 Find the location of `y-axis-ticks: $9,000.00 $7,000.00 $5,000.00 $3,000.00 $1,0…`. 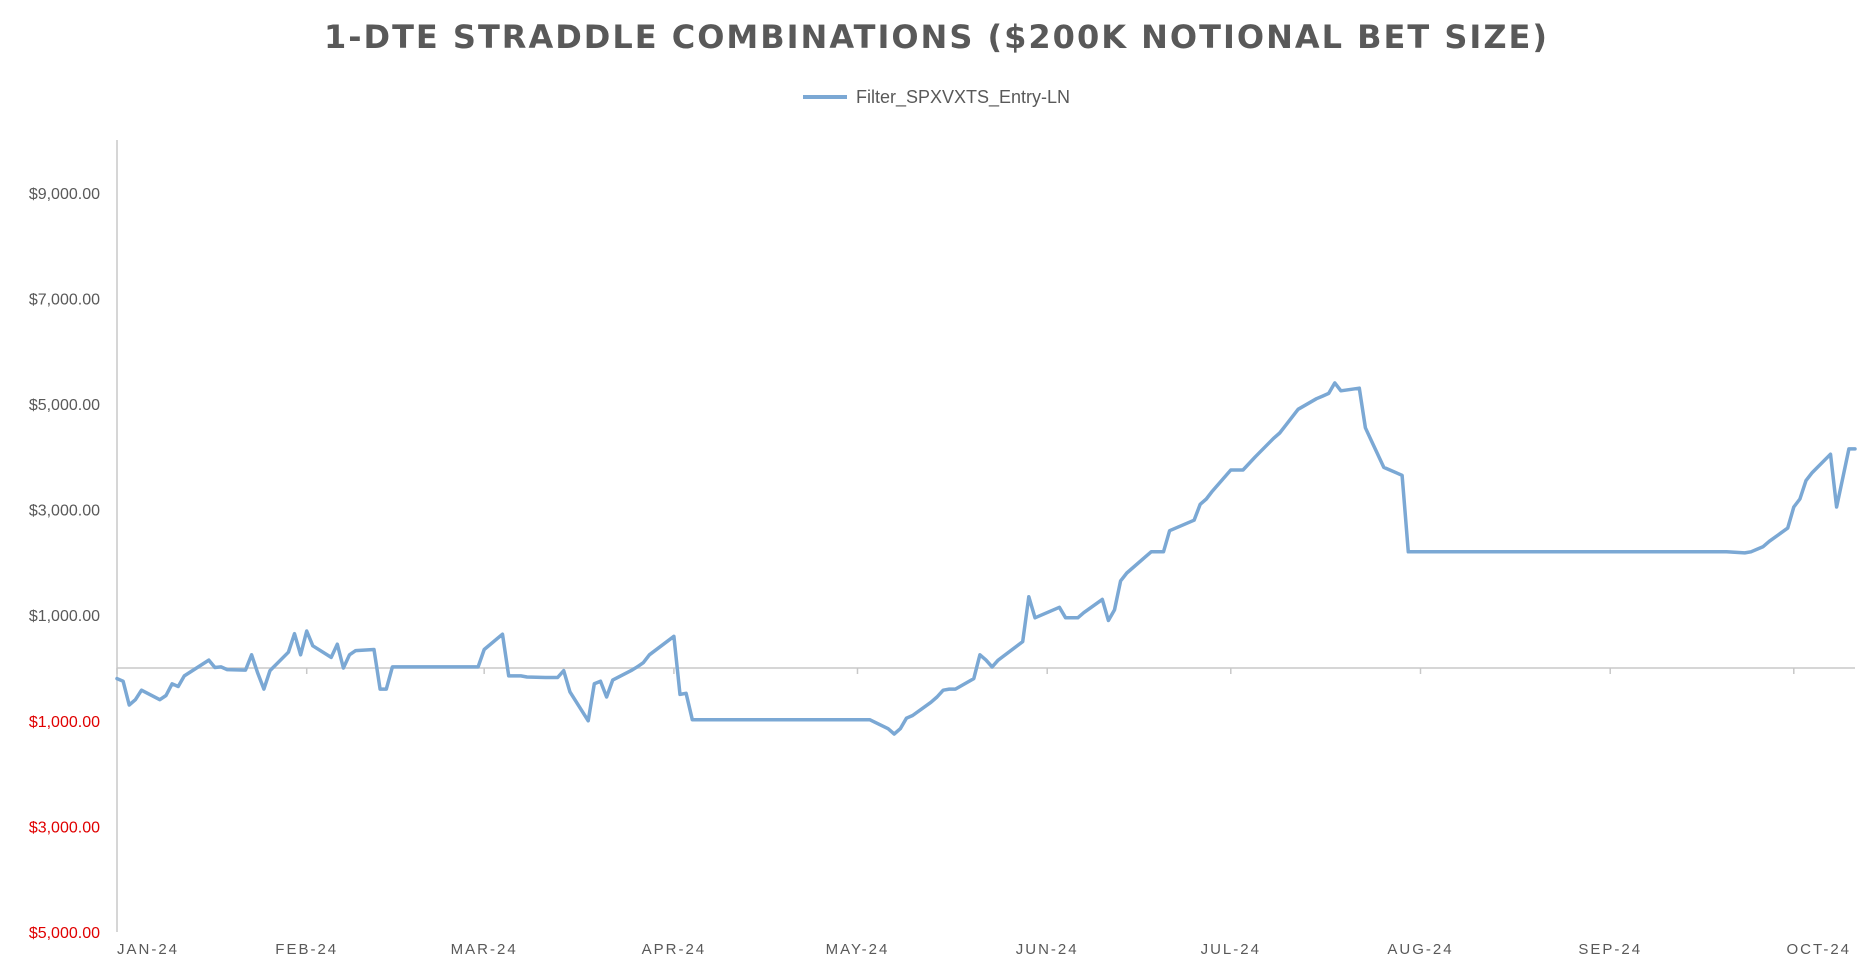

y-axis-ticks: $9,000.00 $7,000.00 $5,000.00 $3,000.00 $1,0… is located at coordinates (64, 564).